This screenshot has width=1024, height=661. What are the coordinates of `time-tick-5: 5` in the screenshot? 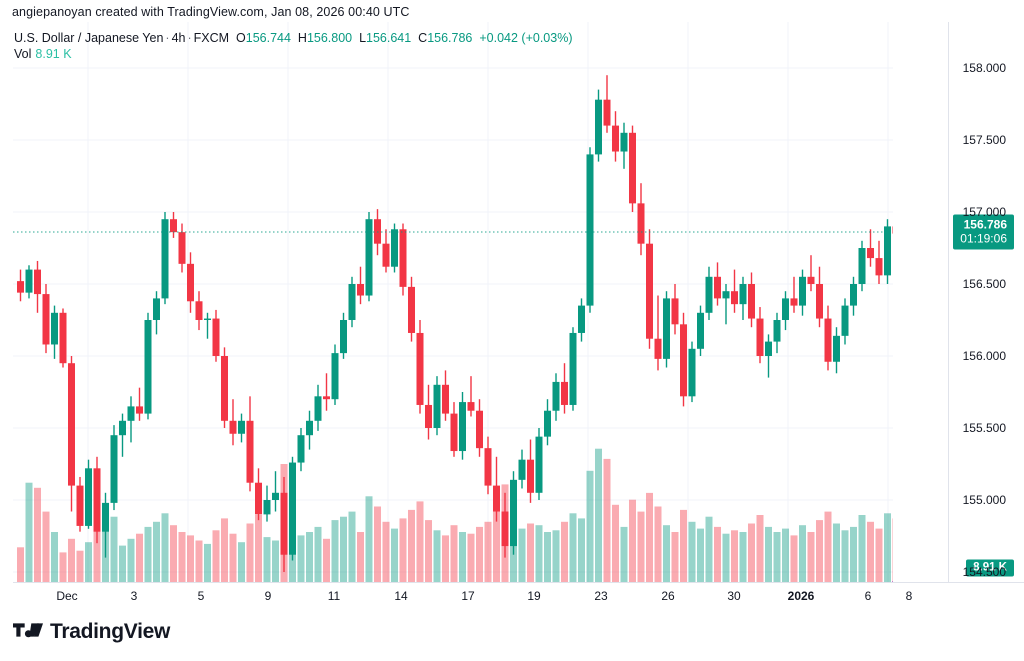 It's located at (201, 596).